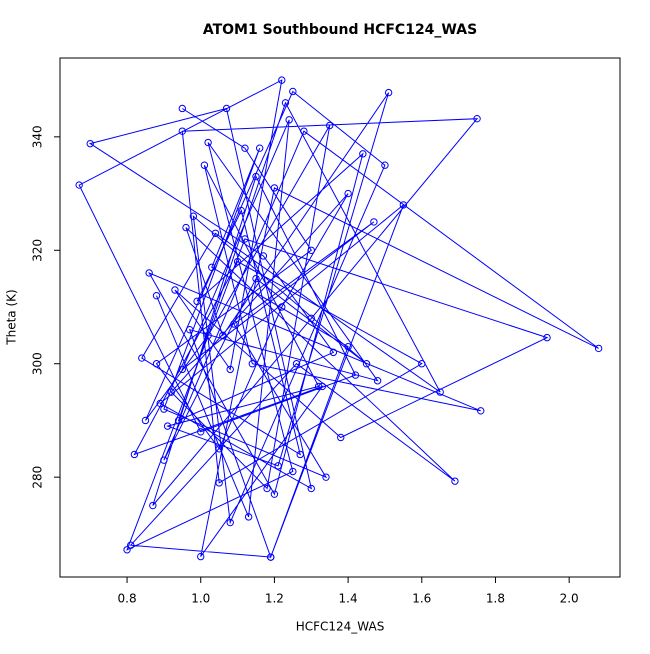 Image resolution: width=650 pixels, height=654 pixels. I want to click on x-tick-label: 1.2, so click(274, 599).